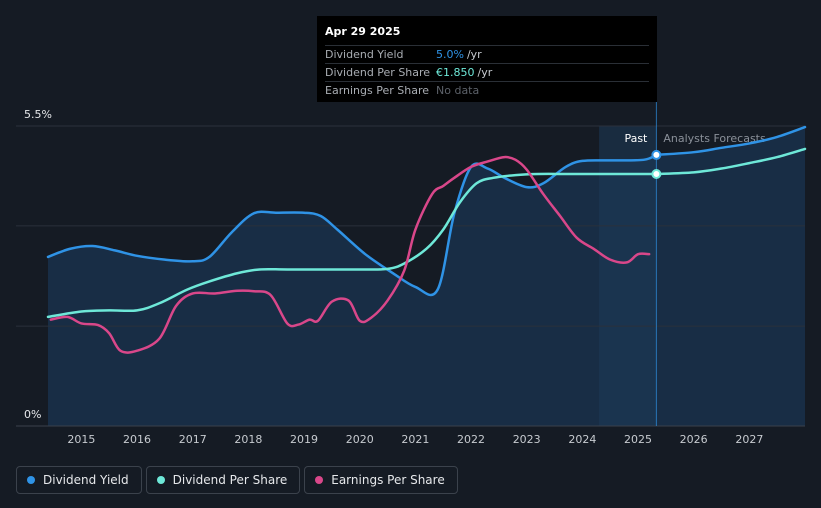  What do you see at coordinates (638, 439) in the screenshot?
I see `x-tick-label: 2025` at bounding box center [638, 439].